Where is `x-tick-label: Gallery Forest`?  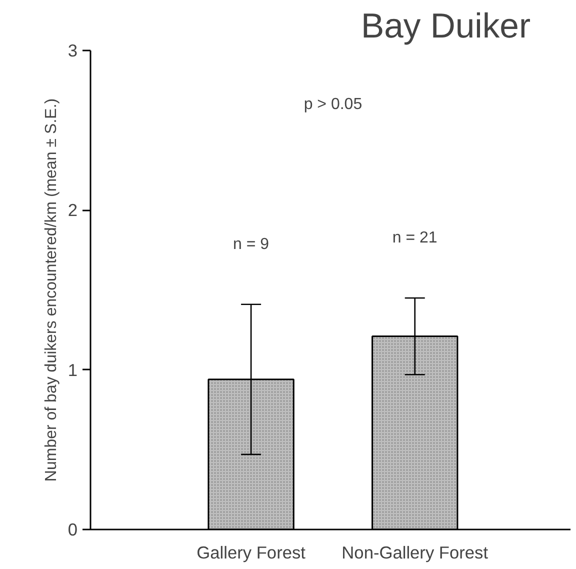 x-tick-label: Gallery Forest is located at coordinates (251, 552).